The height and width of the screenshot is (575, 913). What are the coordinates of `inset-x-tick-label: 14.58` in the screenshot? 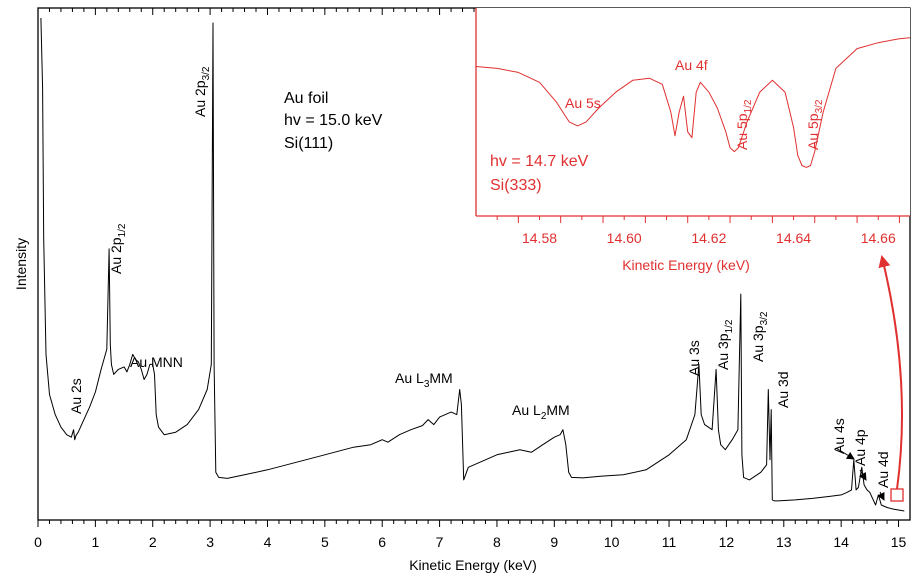 It's located at (539, 238).